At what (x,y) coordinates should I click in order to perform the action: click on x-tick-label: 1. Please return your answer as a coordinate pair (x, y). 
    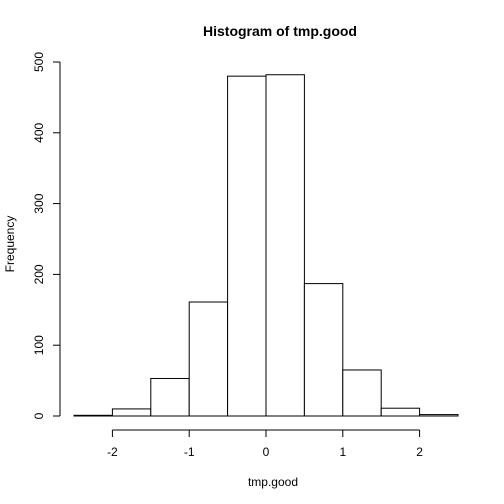
    Looking at the image, I should click on (342, 452).